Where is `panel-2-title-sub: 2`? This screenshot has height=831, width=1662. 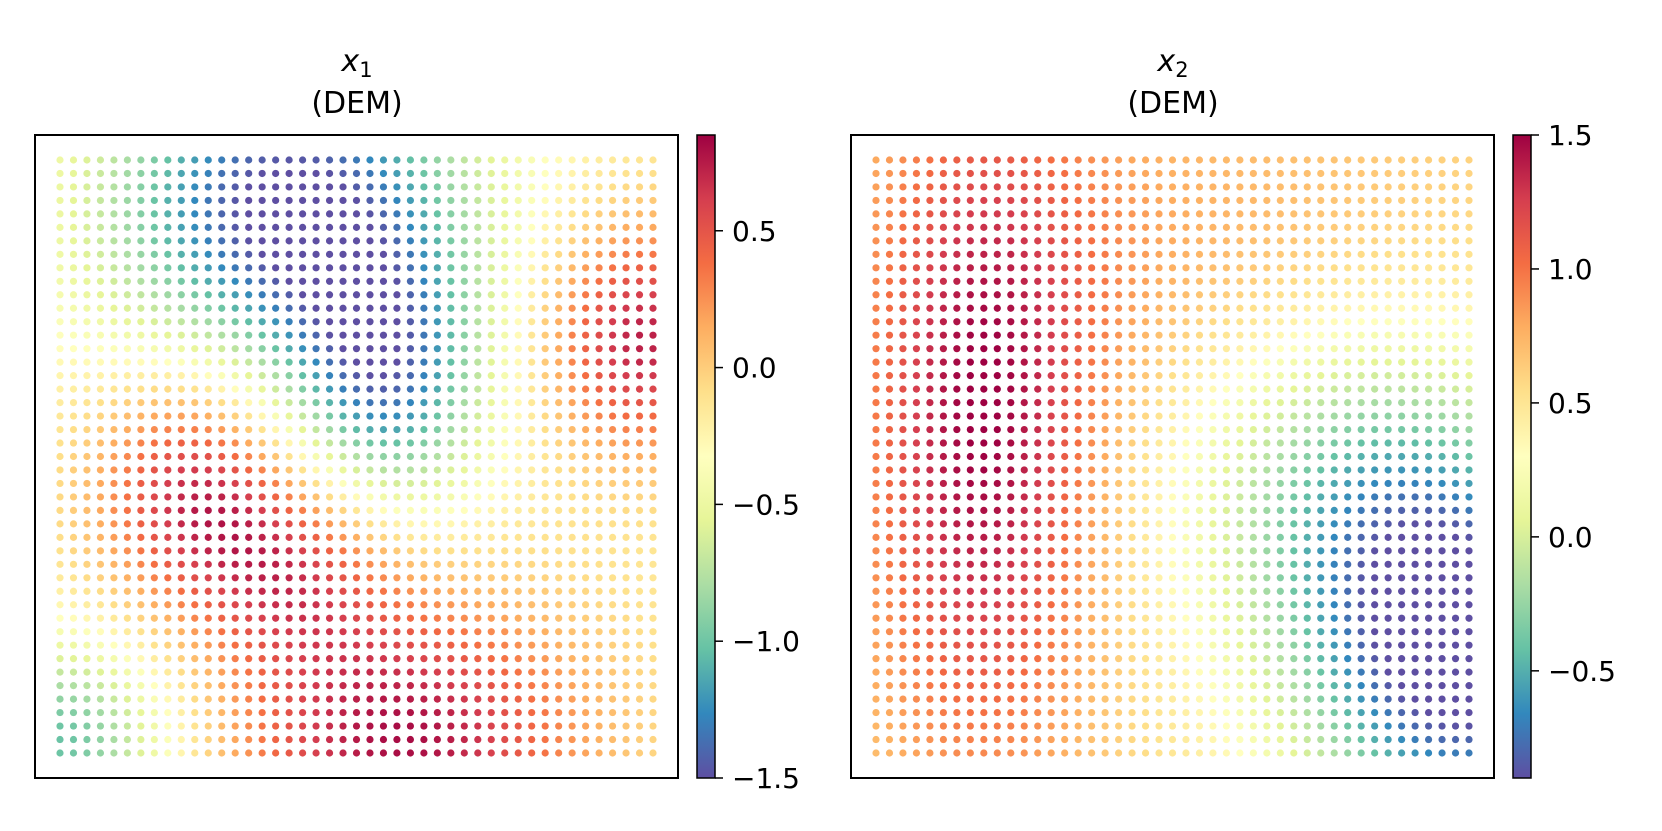
panel-2-title-sub: 2 is located at coordinates (1181, 70).